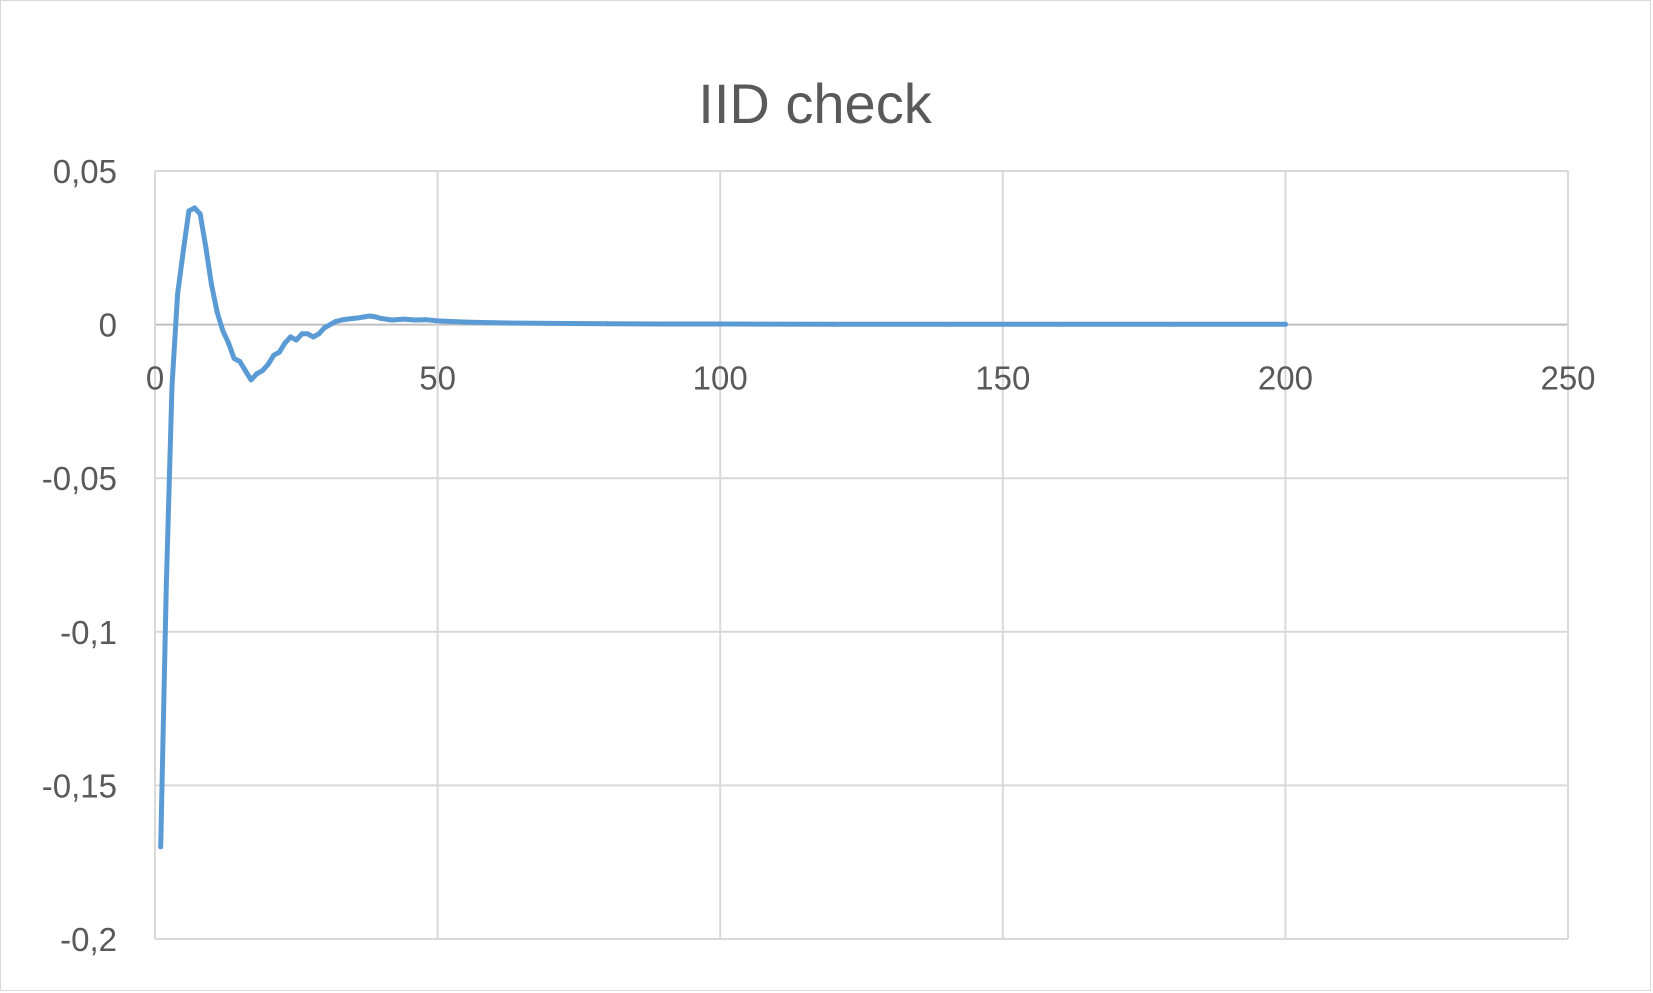 Image resolution: width=1653 pixels, height=993 pixels. I want to click on y-tick-label: -0,05, so click(79, 478).